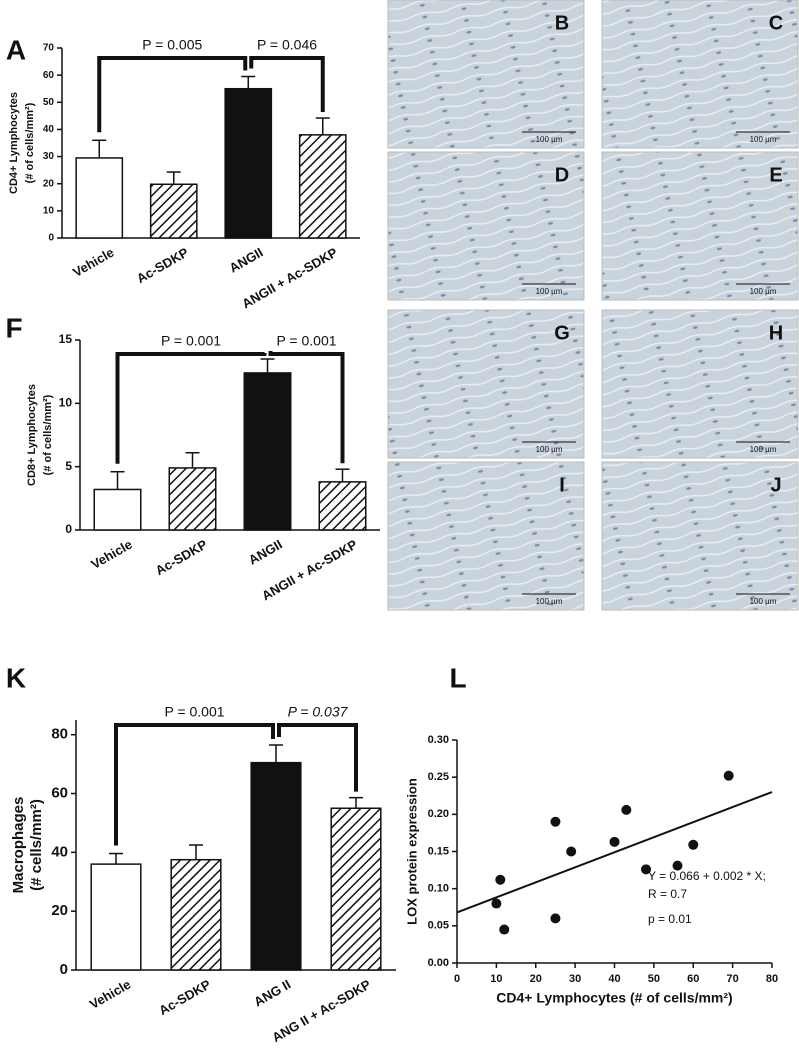  Describe the element at coordinates (496, 979) in the screenshot. I see `x-tick-label: 10` at that location.